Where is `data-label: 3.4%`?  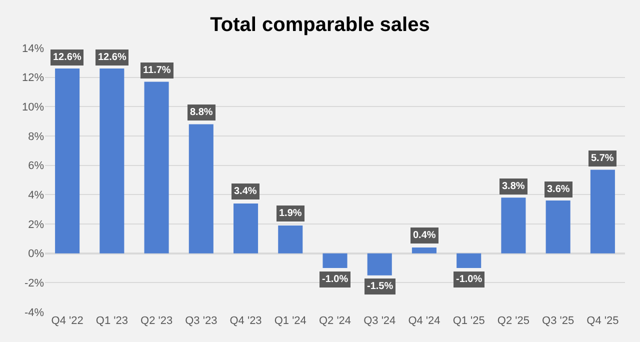 data-label: 3.4% is located at coordinates (245, 191).